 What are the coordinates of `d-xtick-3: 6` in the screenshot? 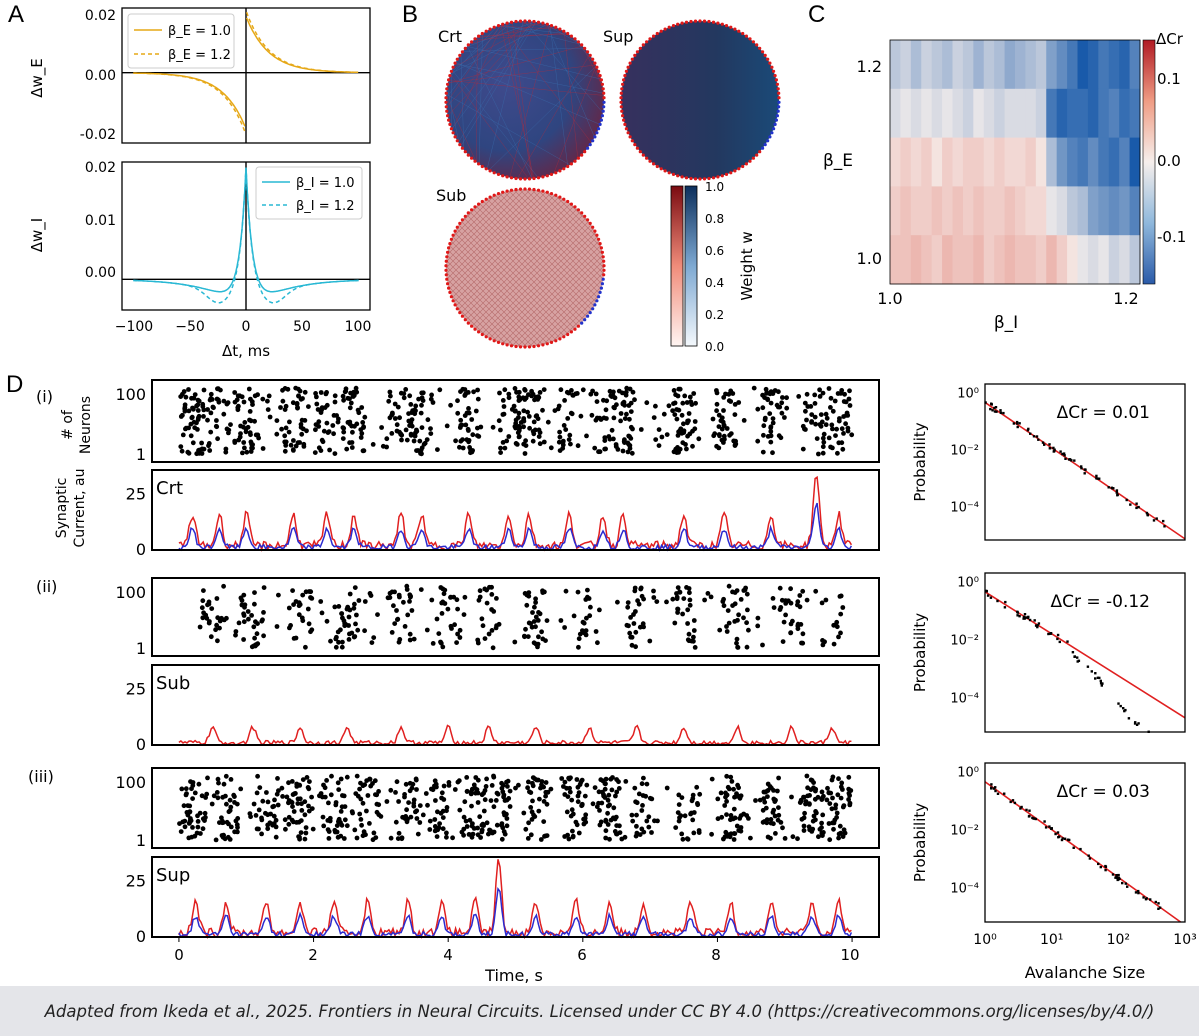 It's located at (582, 955).